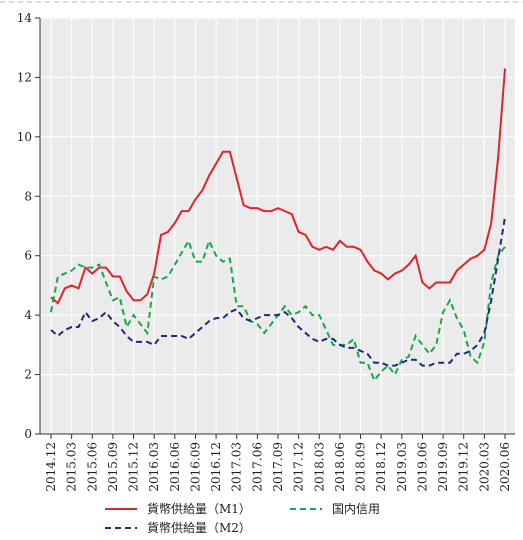 This screenshot has width=523, height=540. What do you see at coordinates (319, 467) in the screenshot?
I see `x-tick-label: 2018.03` at bounding box center [319, 467].